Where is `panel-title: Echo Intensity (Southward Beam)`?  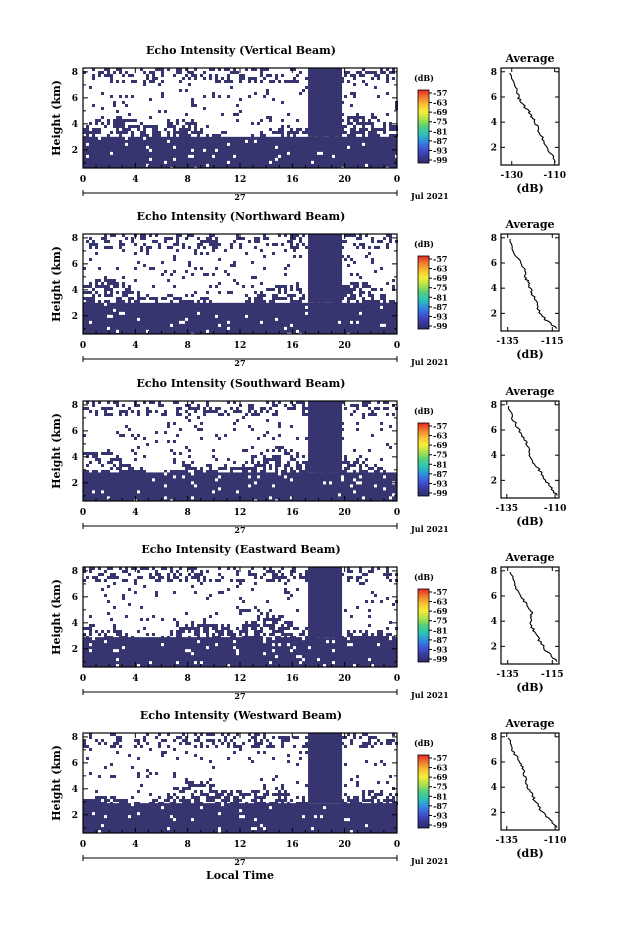
panel-title: Echo Intensity (Southward Beam) is located at coordinates (241, 383).